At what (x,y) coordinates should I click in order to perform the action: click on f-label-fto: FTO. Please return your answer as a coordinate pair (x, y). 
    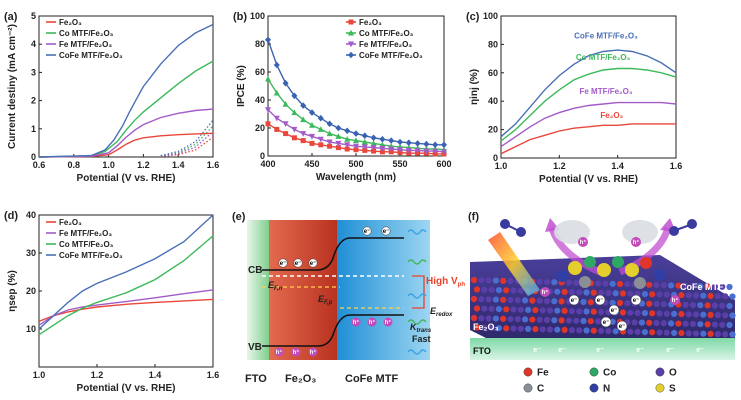
    Looking at the image, I should click on (482, 351).